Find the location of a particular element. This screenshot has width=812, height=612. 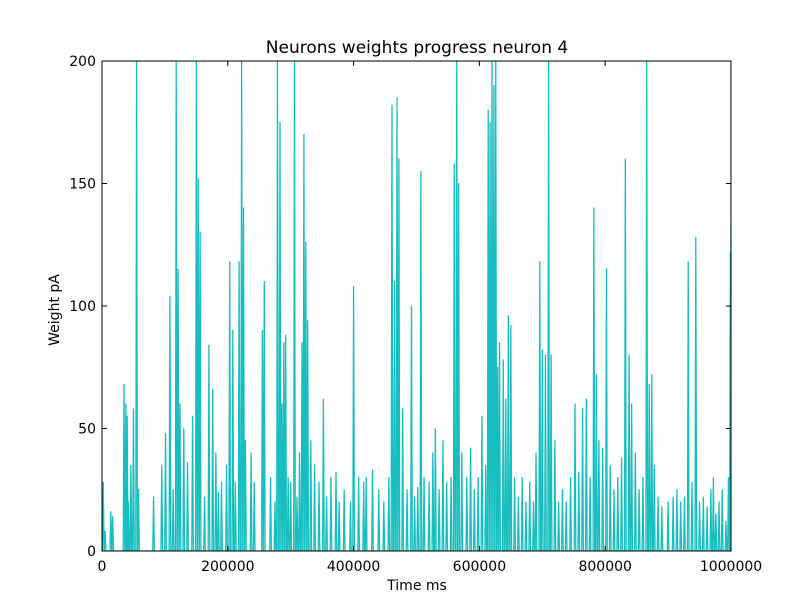

x-tick-label: 800000 is located at coordinates (604, 567).